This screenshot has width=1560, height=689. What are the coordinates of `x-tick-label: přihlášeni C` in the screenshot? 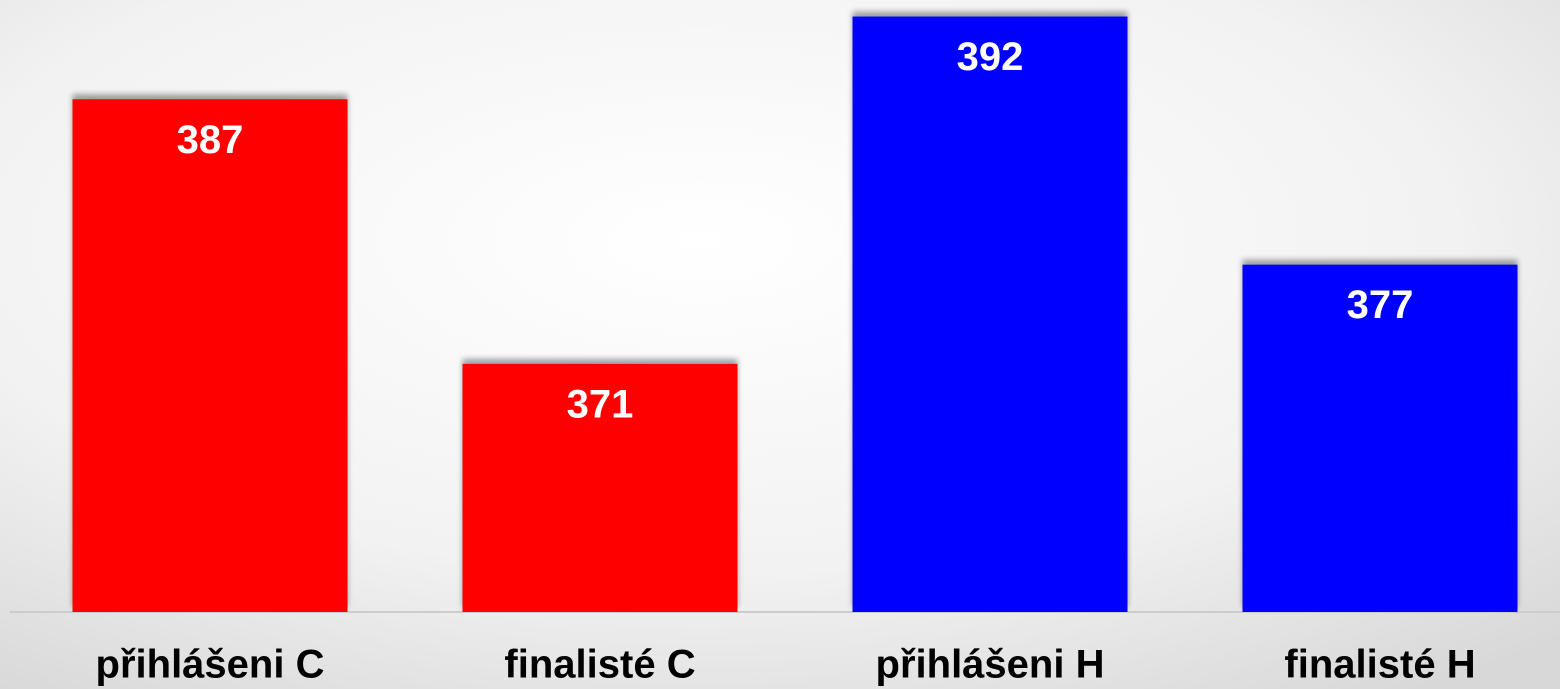 It's located at (210, 665).